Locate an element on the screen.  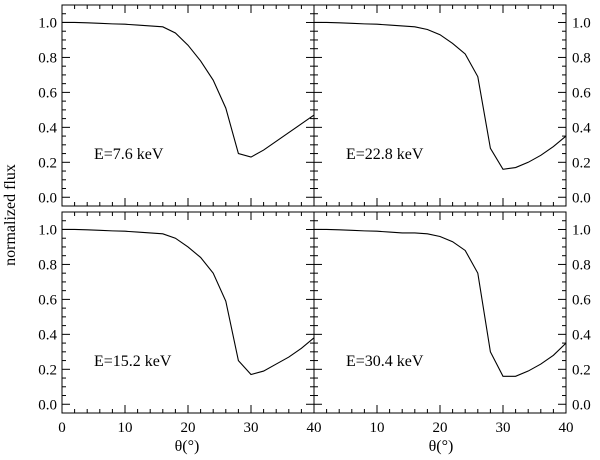
y-axis-label: normalized flux is located at coordinates (10, 215).